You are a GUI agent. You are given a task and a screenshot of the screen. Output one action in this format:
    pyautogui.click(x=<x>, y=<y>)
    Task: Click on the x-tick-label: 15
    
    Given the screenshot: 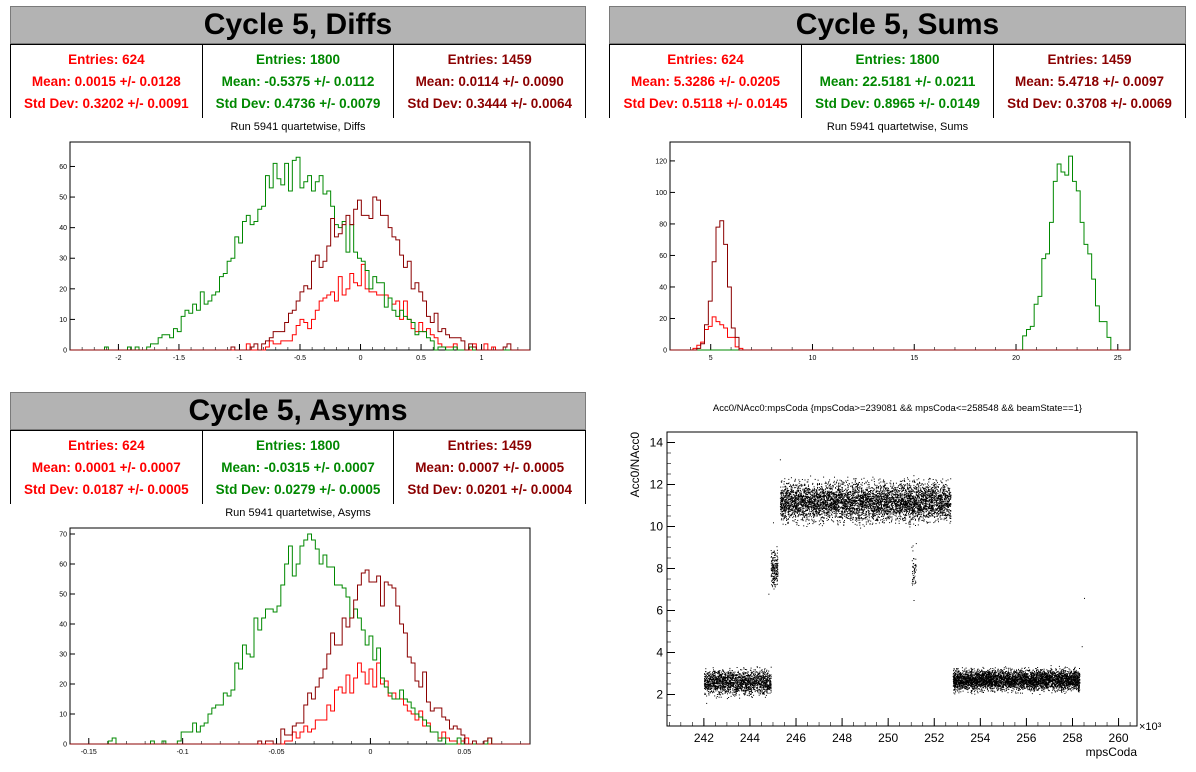 What is the action you would take?
    pyautogui.click(x=914, y=358)
    